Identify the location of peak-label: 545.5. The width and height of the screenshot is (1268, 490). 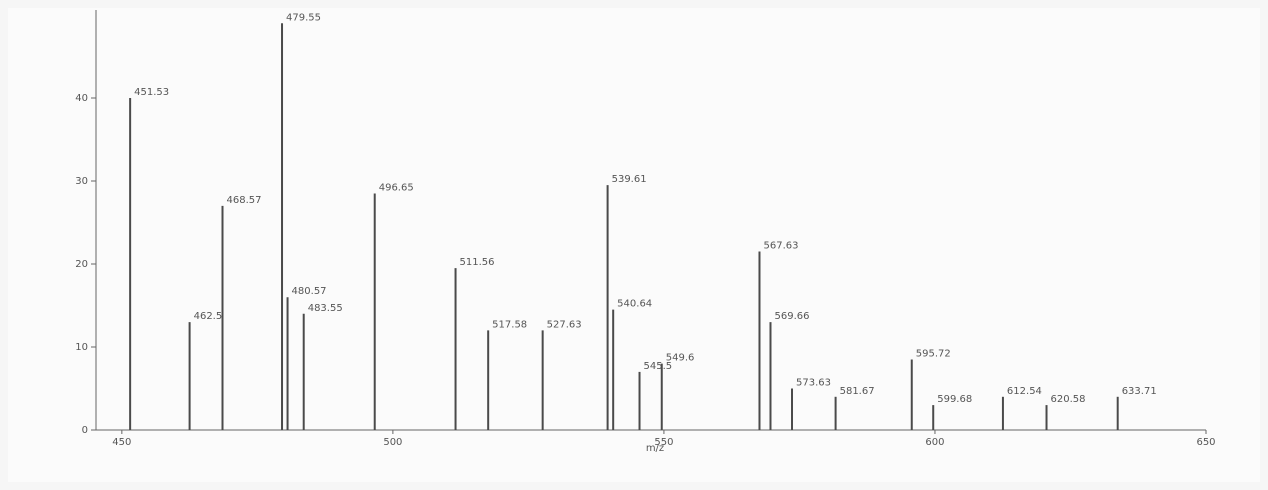
(658, 366).